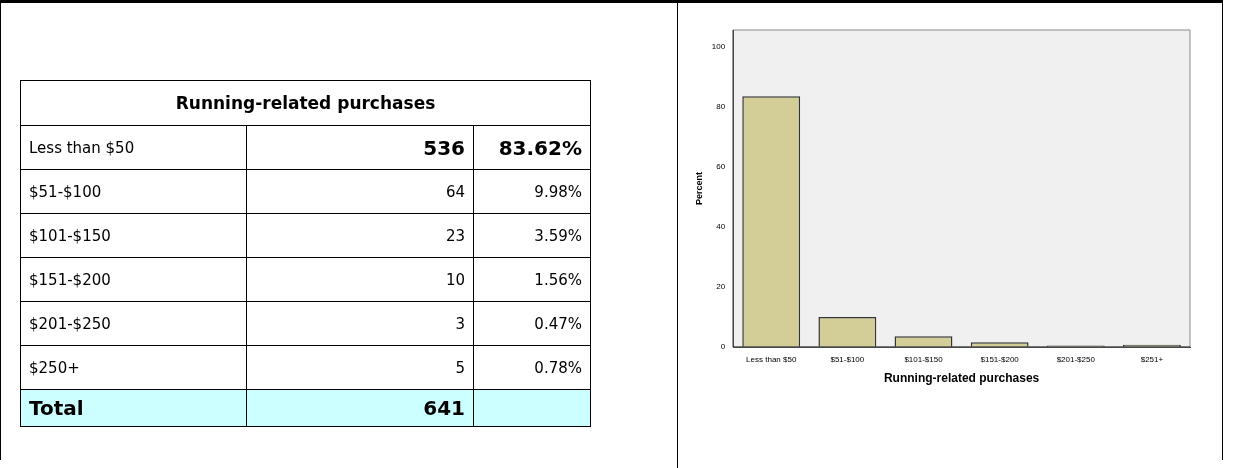 This screenshot has height=468, width=1235. What do you see at coordinates (721, 167) in the screenshot?
I see `y-tick-label: 60` at bounding box center [721, 167].